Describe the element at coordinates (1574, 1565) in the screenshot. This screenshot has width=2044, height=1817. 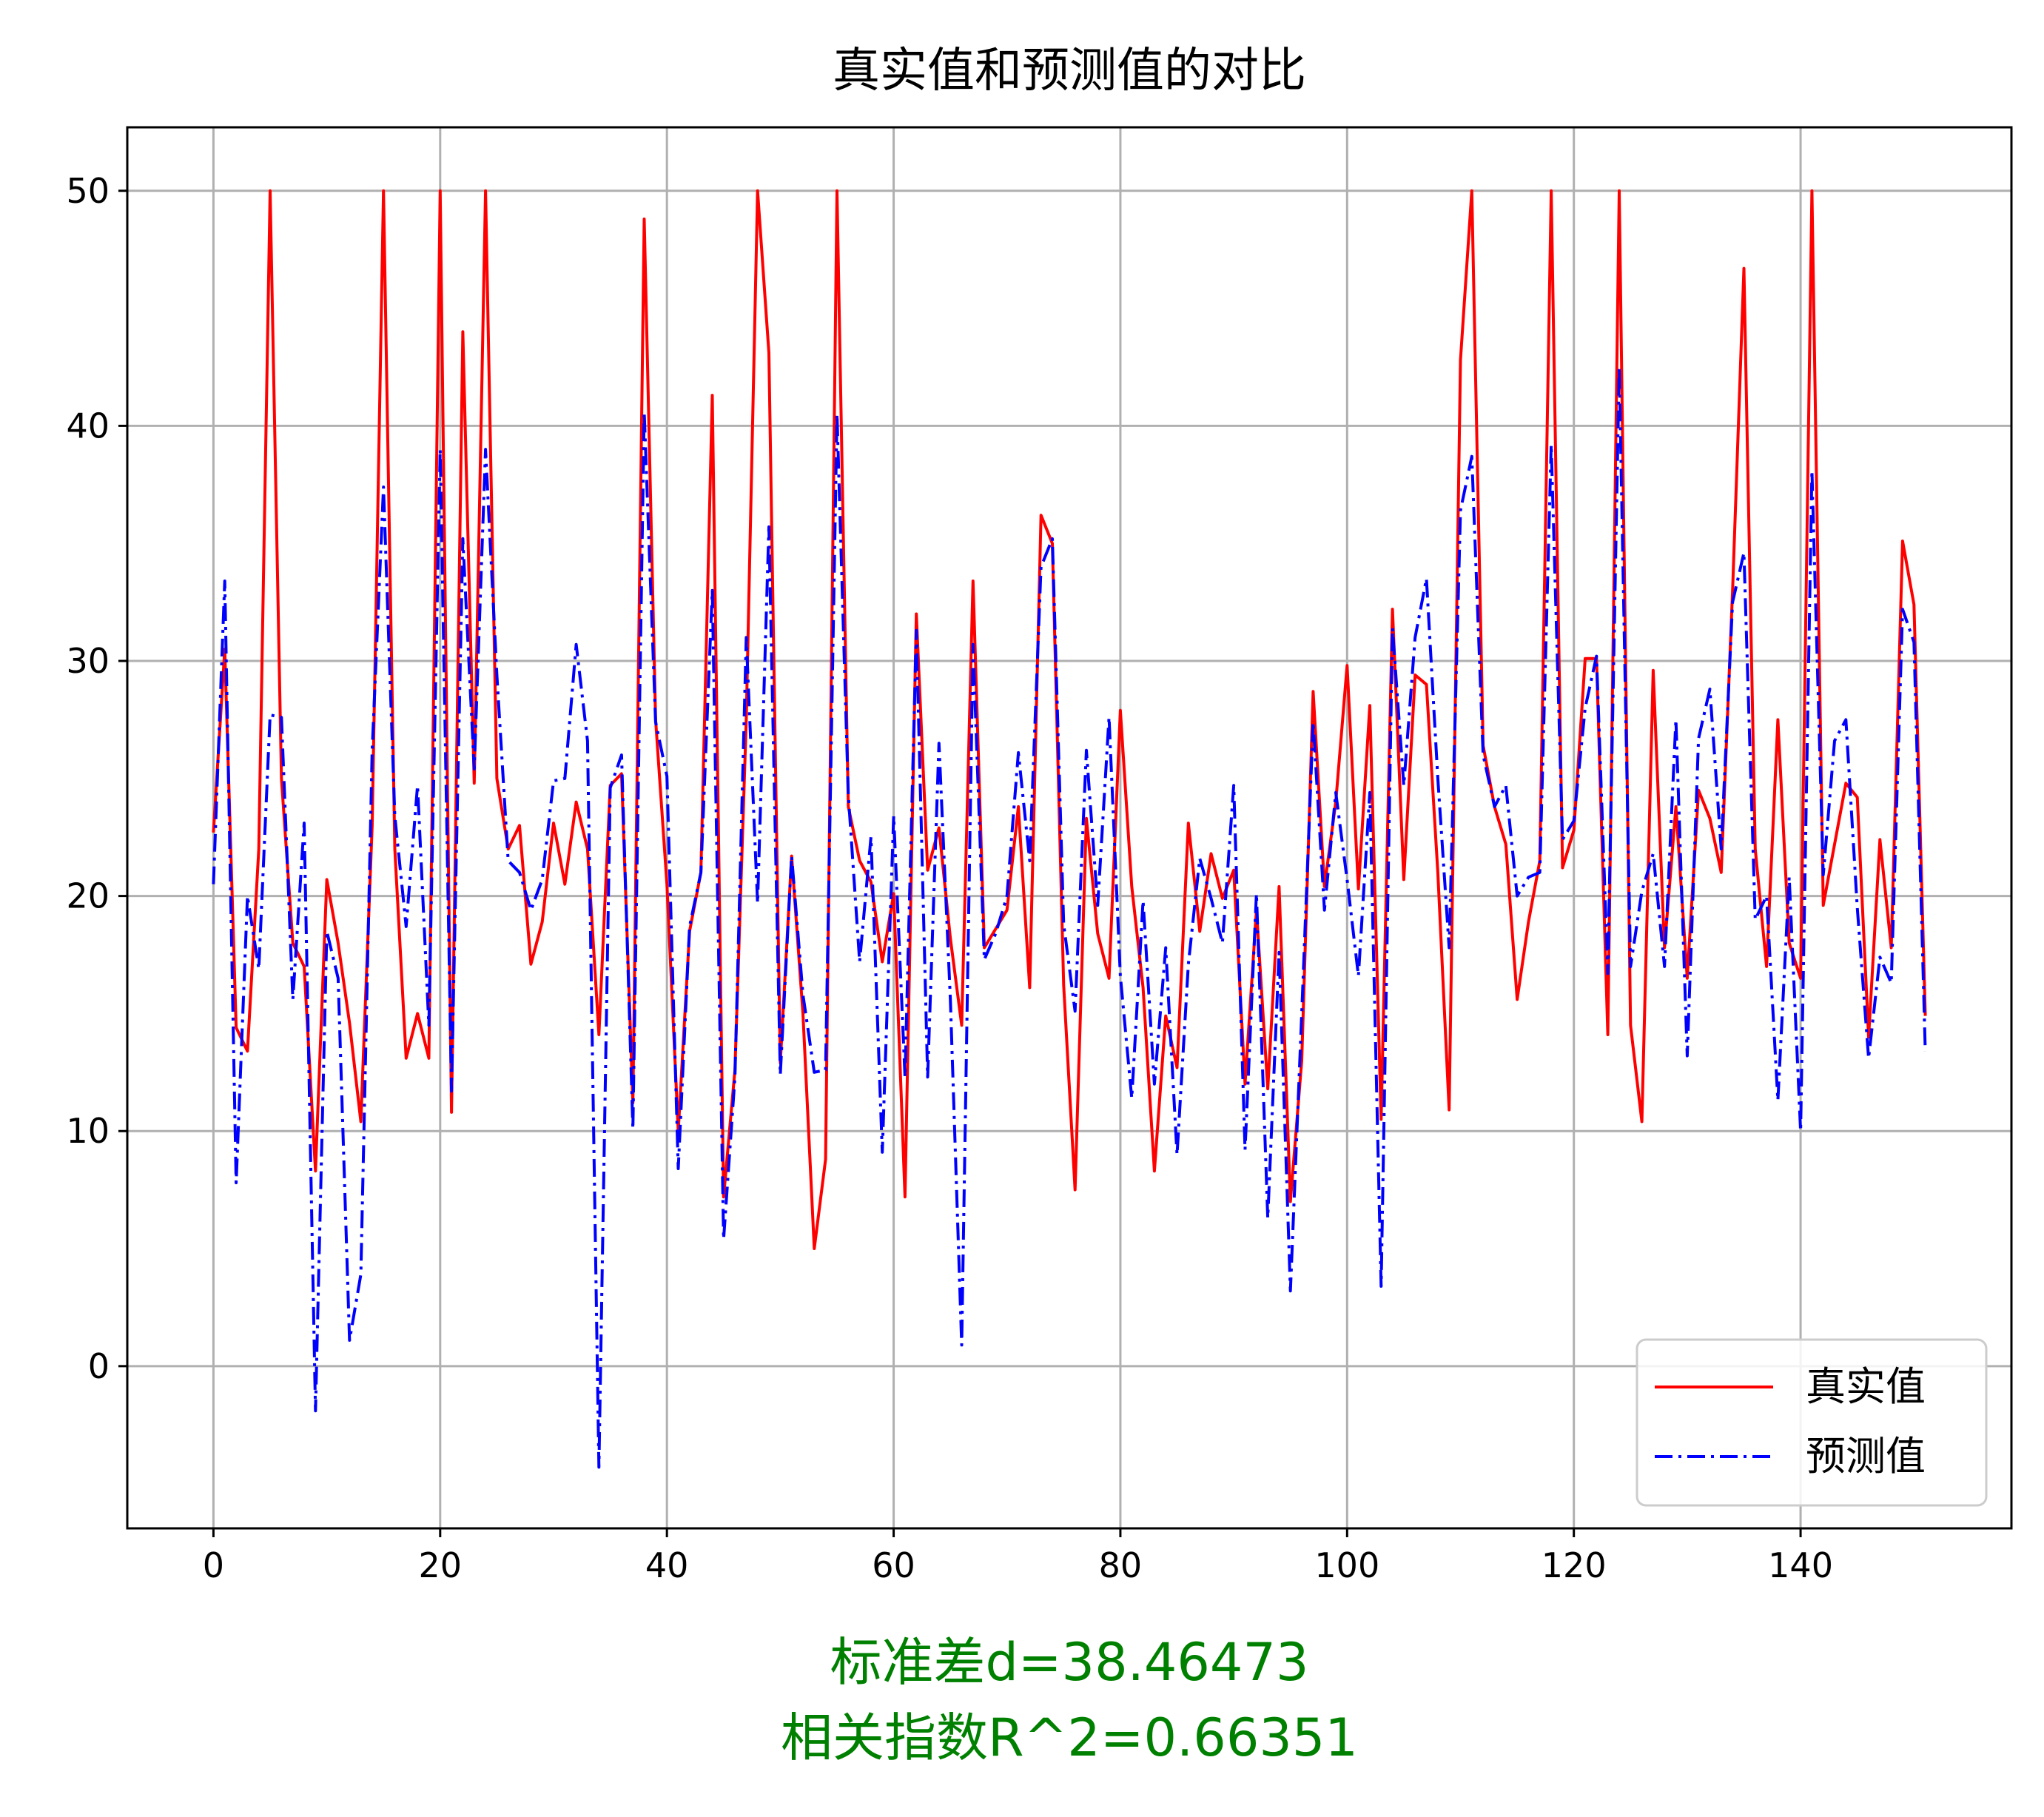
I see `x-tick-label: 120` at that location.